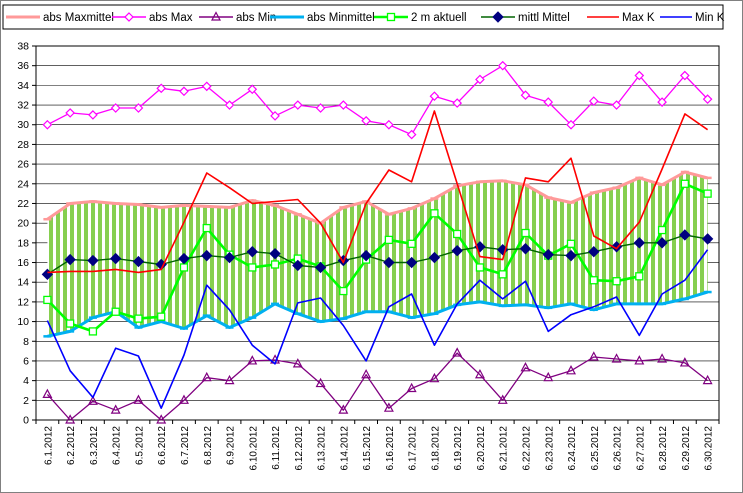 Image resolution: width=743 pixels, height=493 pixels. Describe the element at coordinates (23, 165) in the screenshot. I see `y-tick-label-26: 26` at that location.